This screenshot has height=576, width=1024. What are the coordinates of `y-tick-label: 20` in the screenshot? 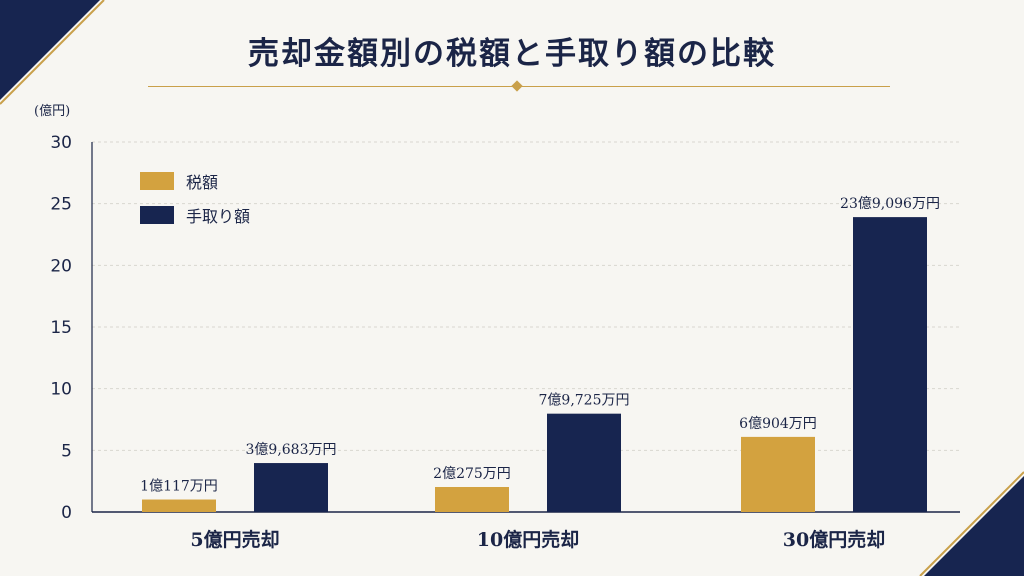 It's located at (61, 266).